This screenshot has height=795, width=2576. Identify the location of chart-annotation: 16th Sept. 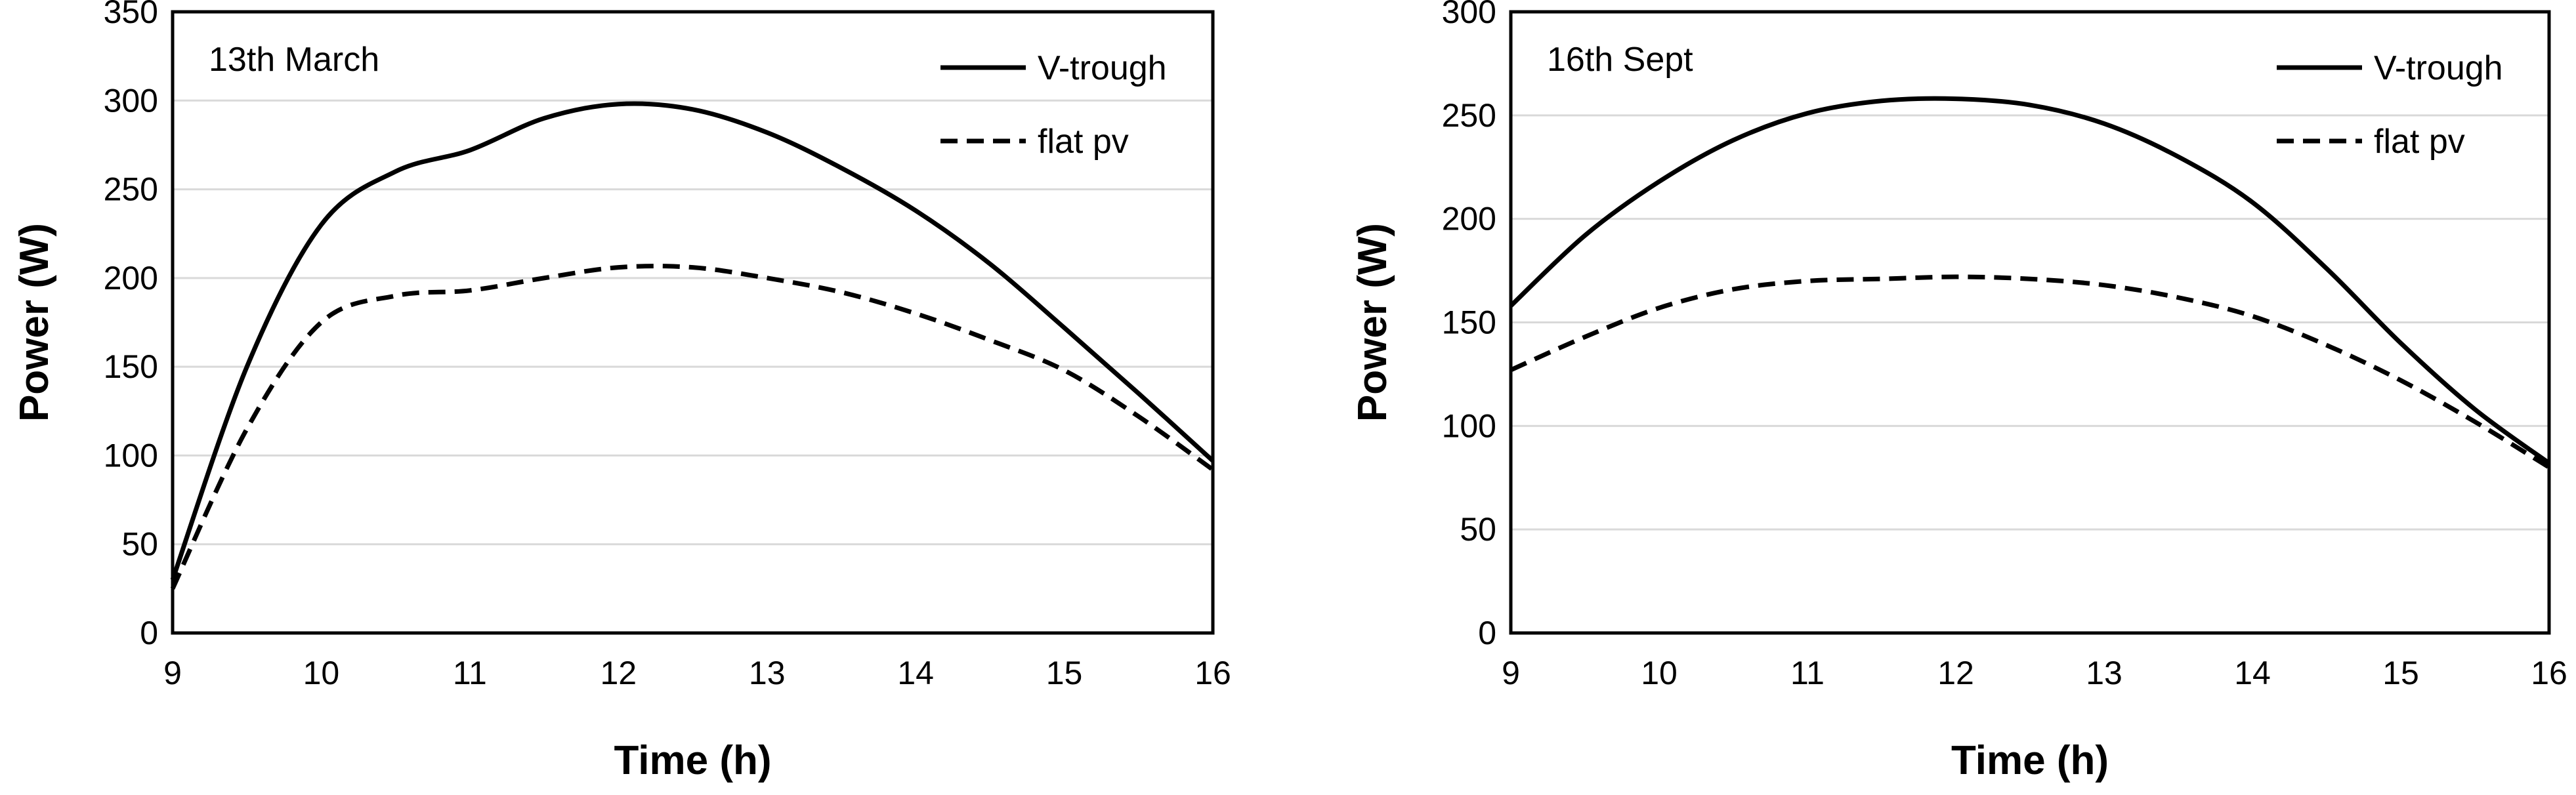
(1620, 60).